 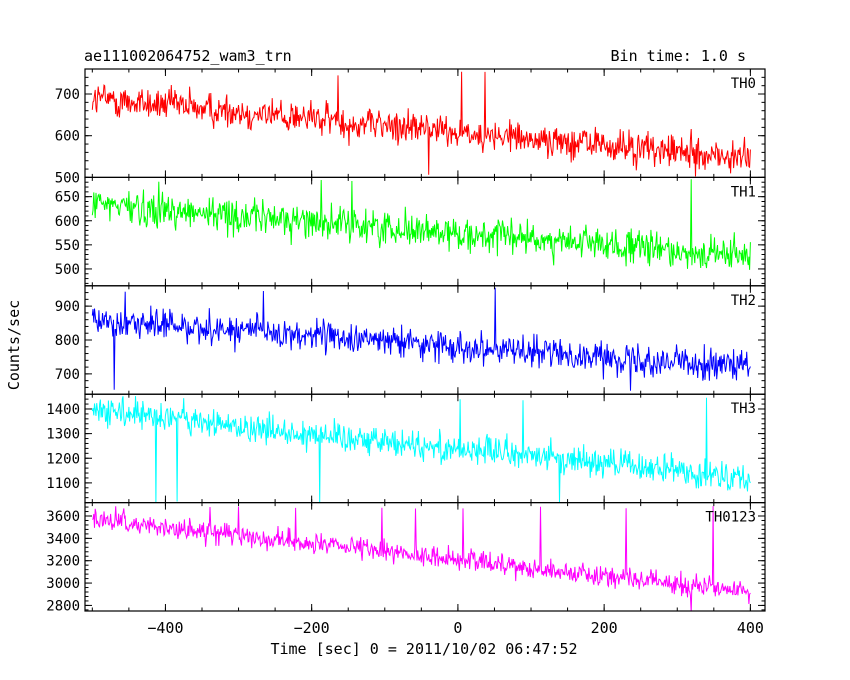 What do you see at coordinates (67, 198) in the screenshot?
I see `y-tick-label: 650` at bounding box center [67, 198].